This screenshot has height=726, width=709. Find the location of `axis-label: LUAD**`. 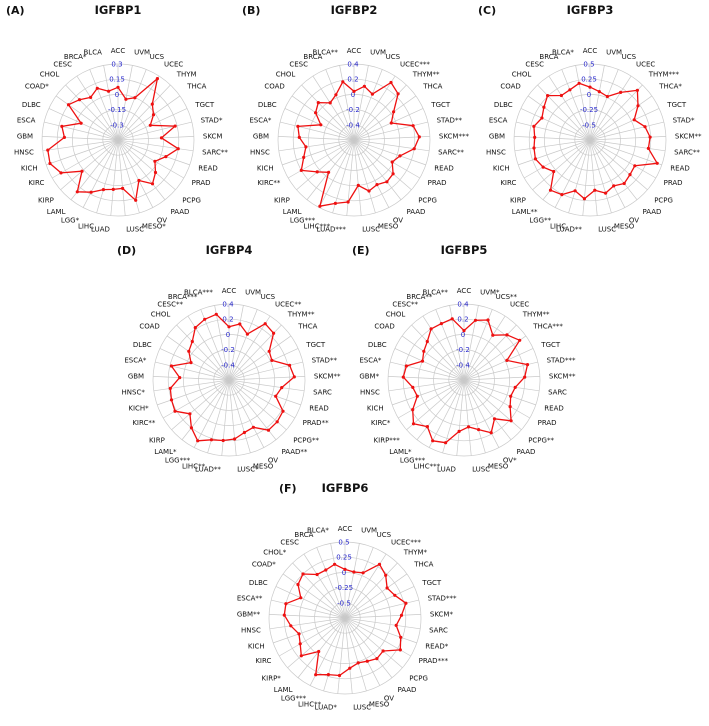

axis-label: LUAD** is located at coordinates (208, 470).